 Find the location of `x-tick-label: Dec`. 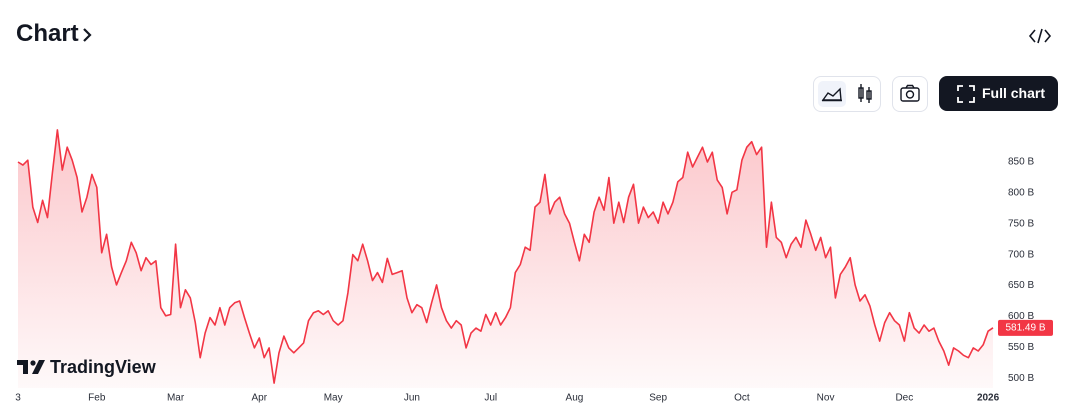

x-tick-label: Dec is located at coordinates (904, 398).